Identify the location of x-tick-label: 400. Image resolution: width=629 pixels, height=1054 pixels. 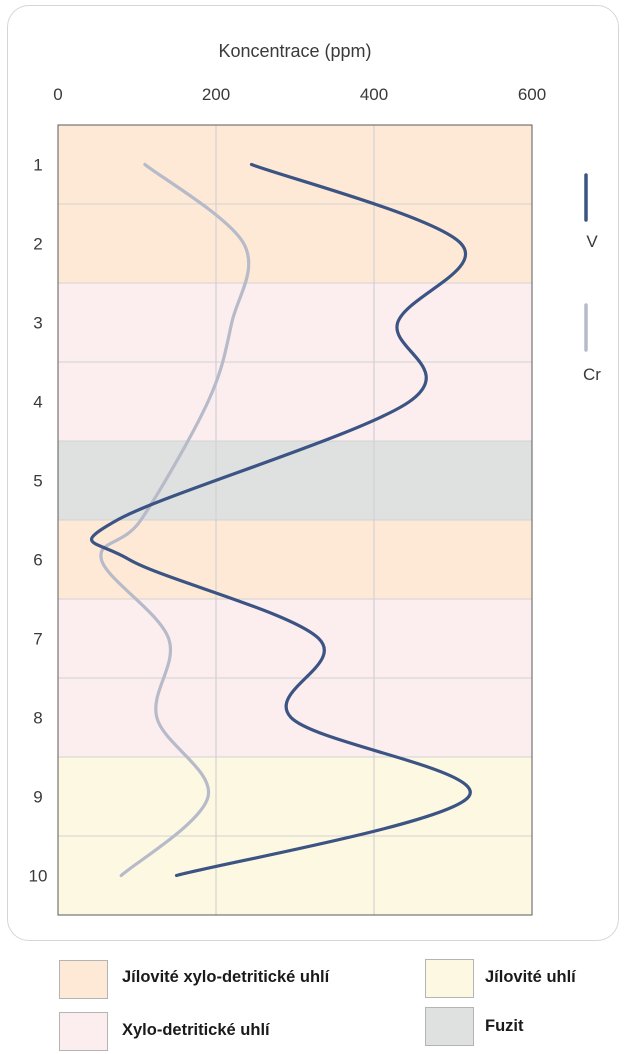
(374, 94).